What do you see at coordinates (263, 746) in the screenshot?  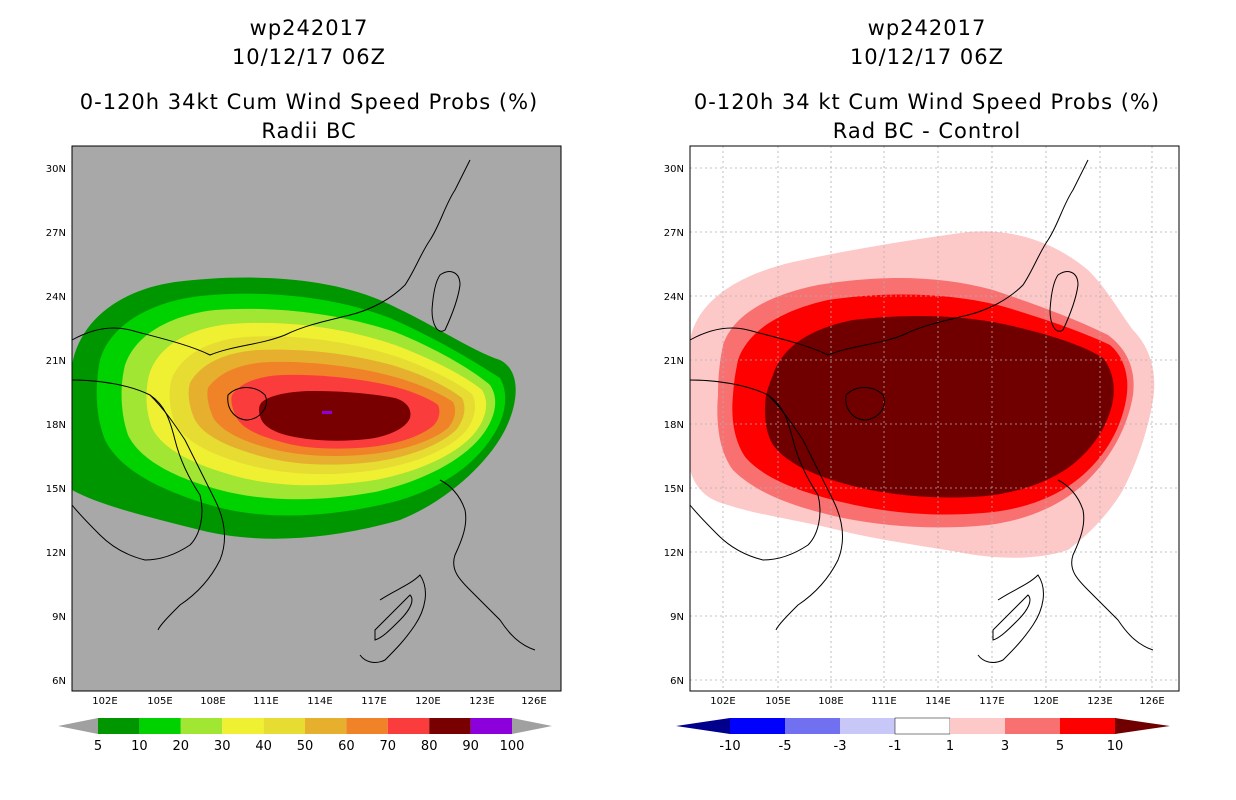 I see `cb-label-40: 40` at bounding box center [263, 746].